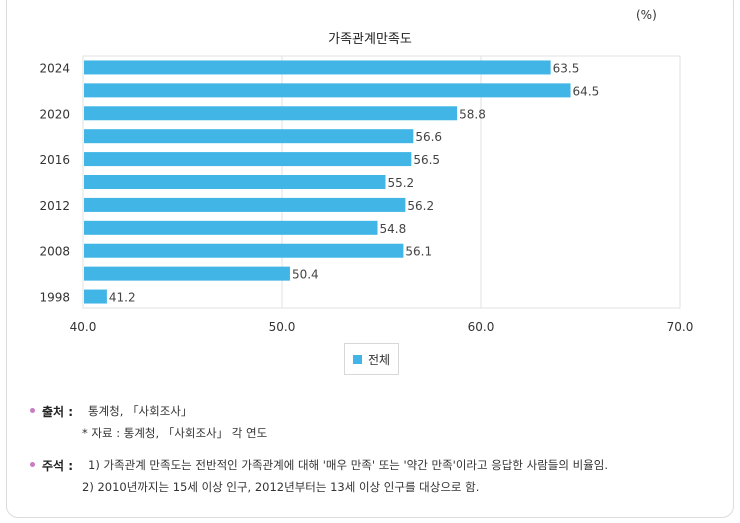 The image size is (740, 523). What do you see at coordinates (83, 327) in the screenshot?
I see `x-tick-label: 40.0` at bounding box center [83, 327].